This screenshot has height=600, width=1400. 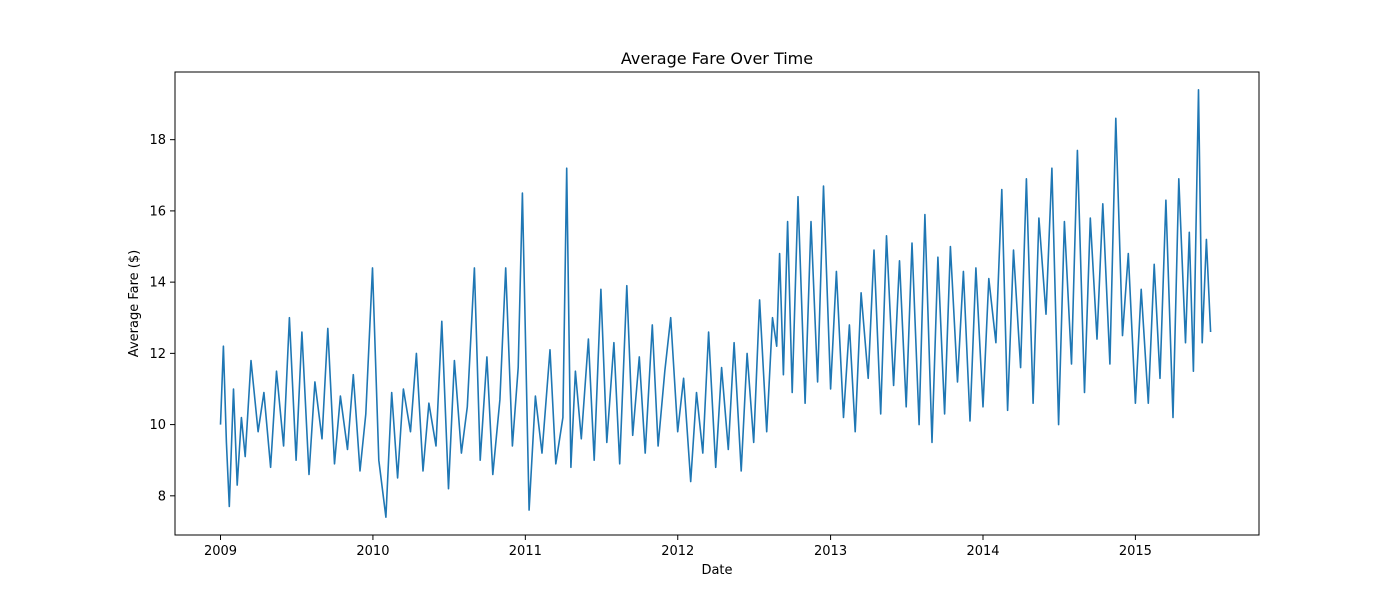 What do you see at coordinates (134, 303) in the screenshot?
I see `y-axis-title: Average Fare ($)` at bounding box center [134, 303].